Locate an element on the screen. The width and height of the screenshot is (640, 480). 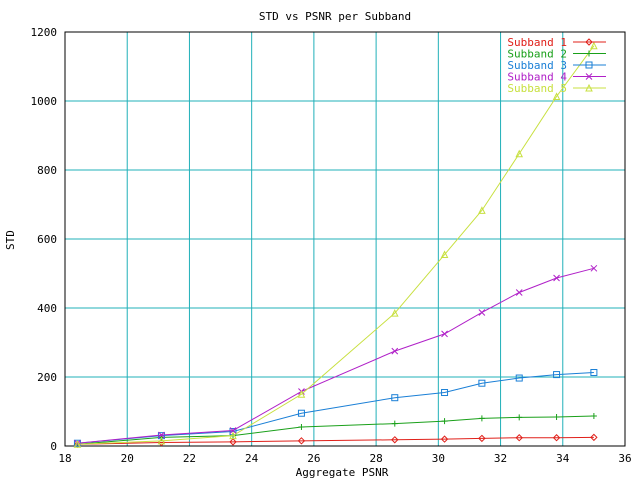
legend-label: Subband 3 is located at coordinates (537, 65).